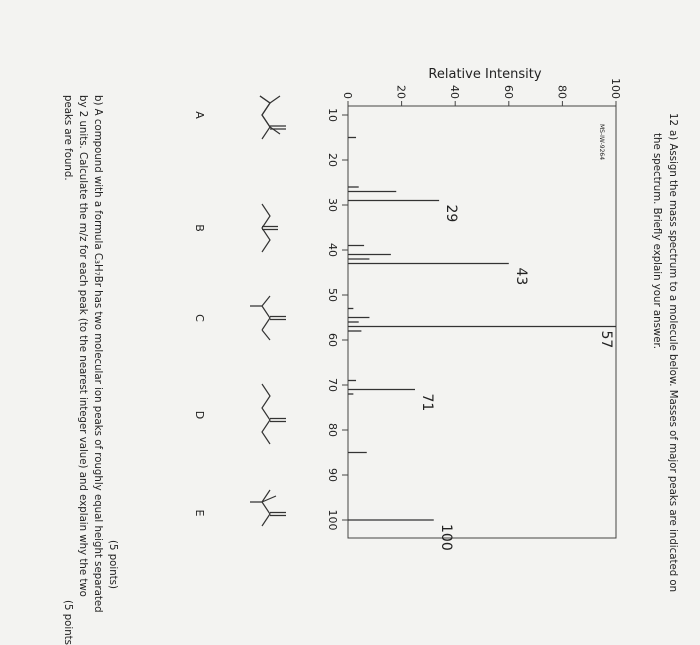  I want to click on y-tick-label: 20, so click(401, 92).